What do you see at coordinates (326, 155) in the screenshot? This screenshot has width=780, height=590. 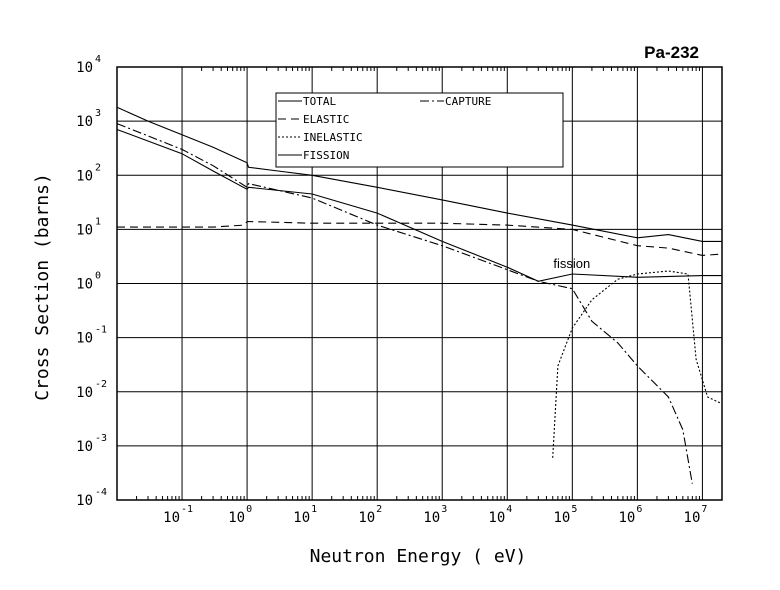 I see `legend-entry-fission: FISSION` at bounding box center [326, 155].